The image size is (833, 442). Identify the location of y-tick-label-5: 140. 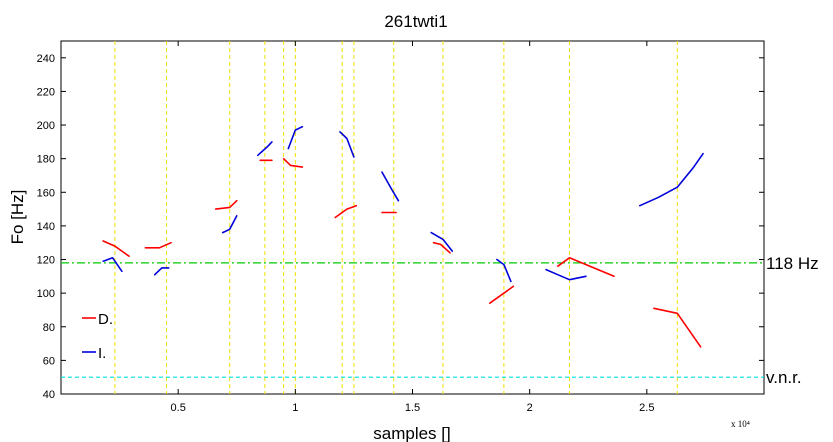
(46, 227).